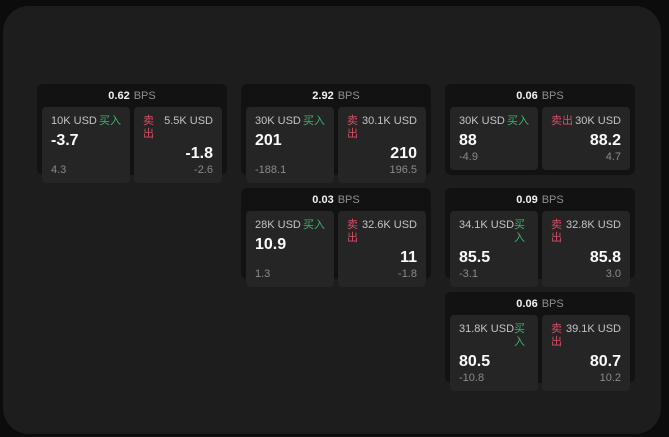  I want to click on buy-amount: 10K USD, so click(74, 121).